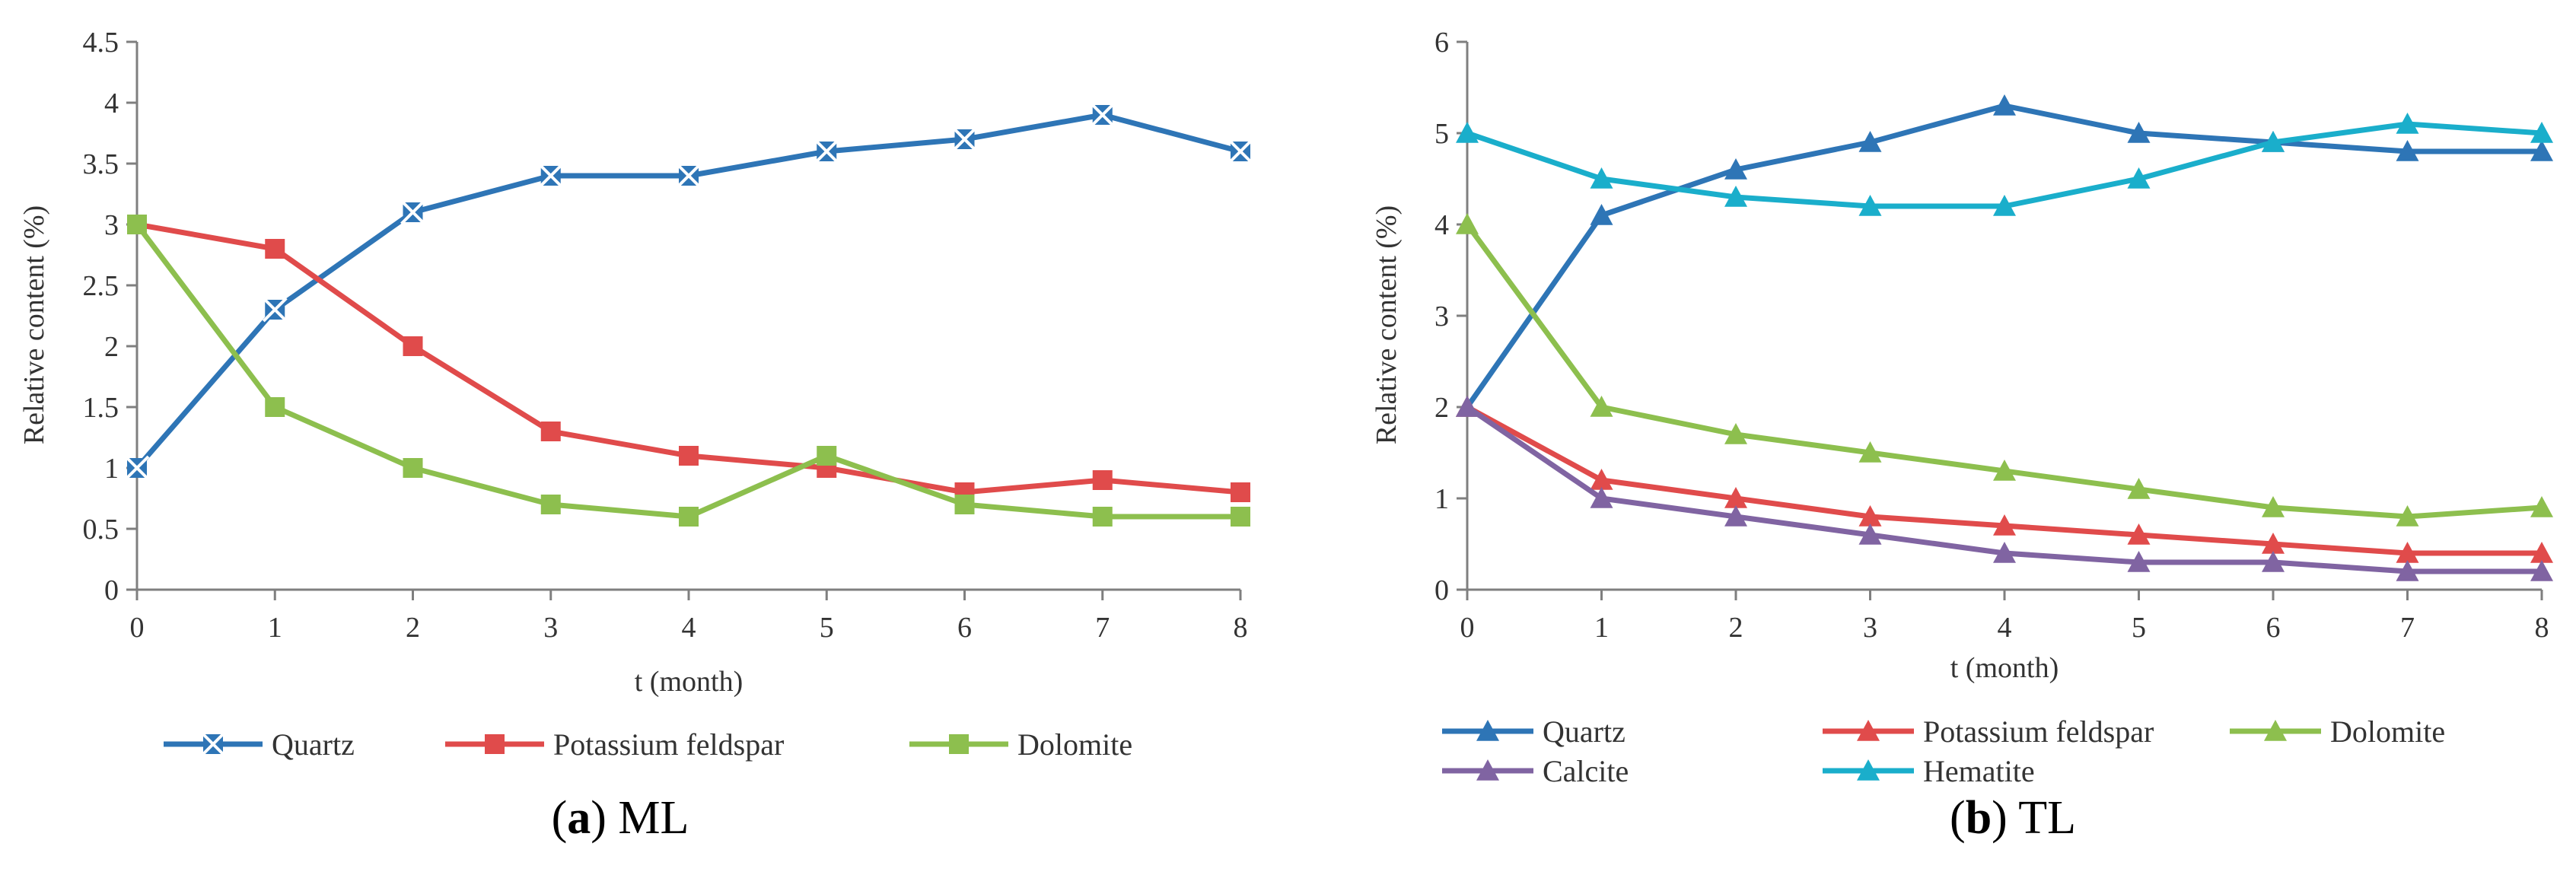 Image resolution: width=2576 pixels, height=875 pixels. What do you see at coordinates (1988, 731) in the screenshot?
I see `legend-entry: Potassium feldspar` at bounding box center [1988, 731].